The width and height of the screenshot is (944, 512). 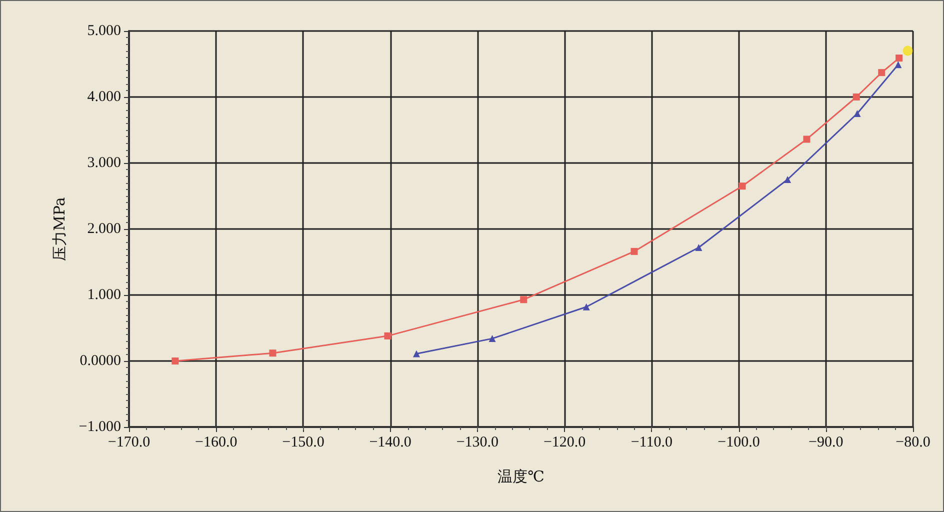 What do you see at coordinates (564, 442) in the screenshot?
I see `x-tick-label: −120.0` at bounding box center [564, 442].